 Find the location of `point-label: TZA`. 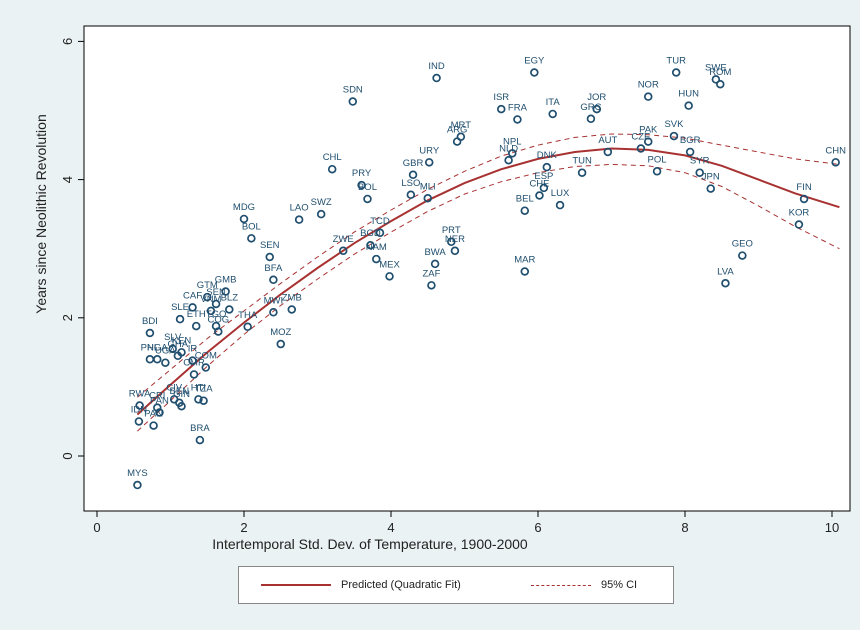

point-label: TZA is located at coordinates (204, 389).